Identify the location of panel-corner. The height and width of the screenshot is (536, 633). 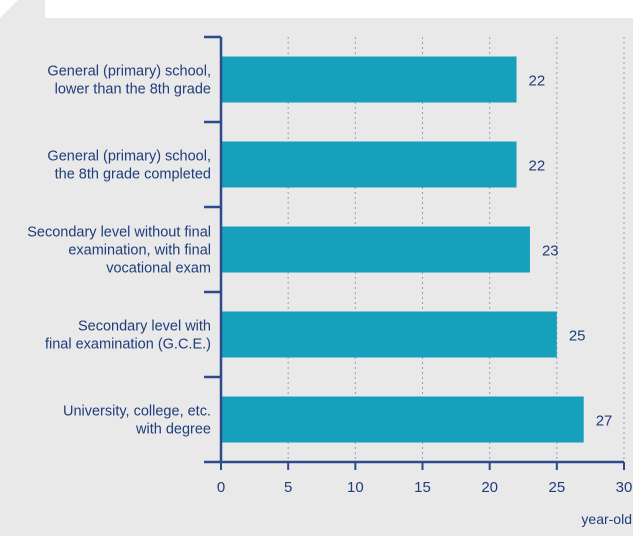
(9, 9).